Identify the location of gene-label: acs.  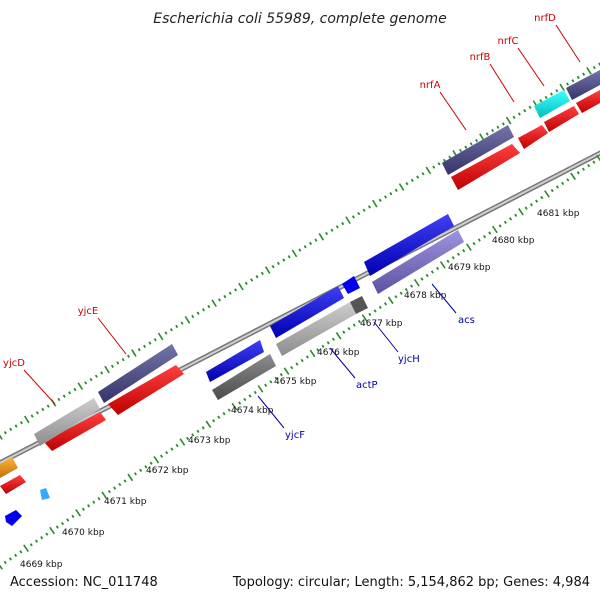
(466, 320).